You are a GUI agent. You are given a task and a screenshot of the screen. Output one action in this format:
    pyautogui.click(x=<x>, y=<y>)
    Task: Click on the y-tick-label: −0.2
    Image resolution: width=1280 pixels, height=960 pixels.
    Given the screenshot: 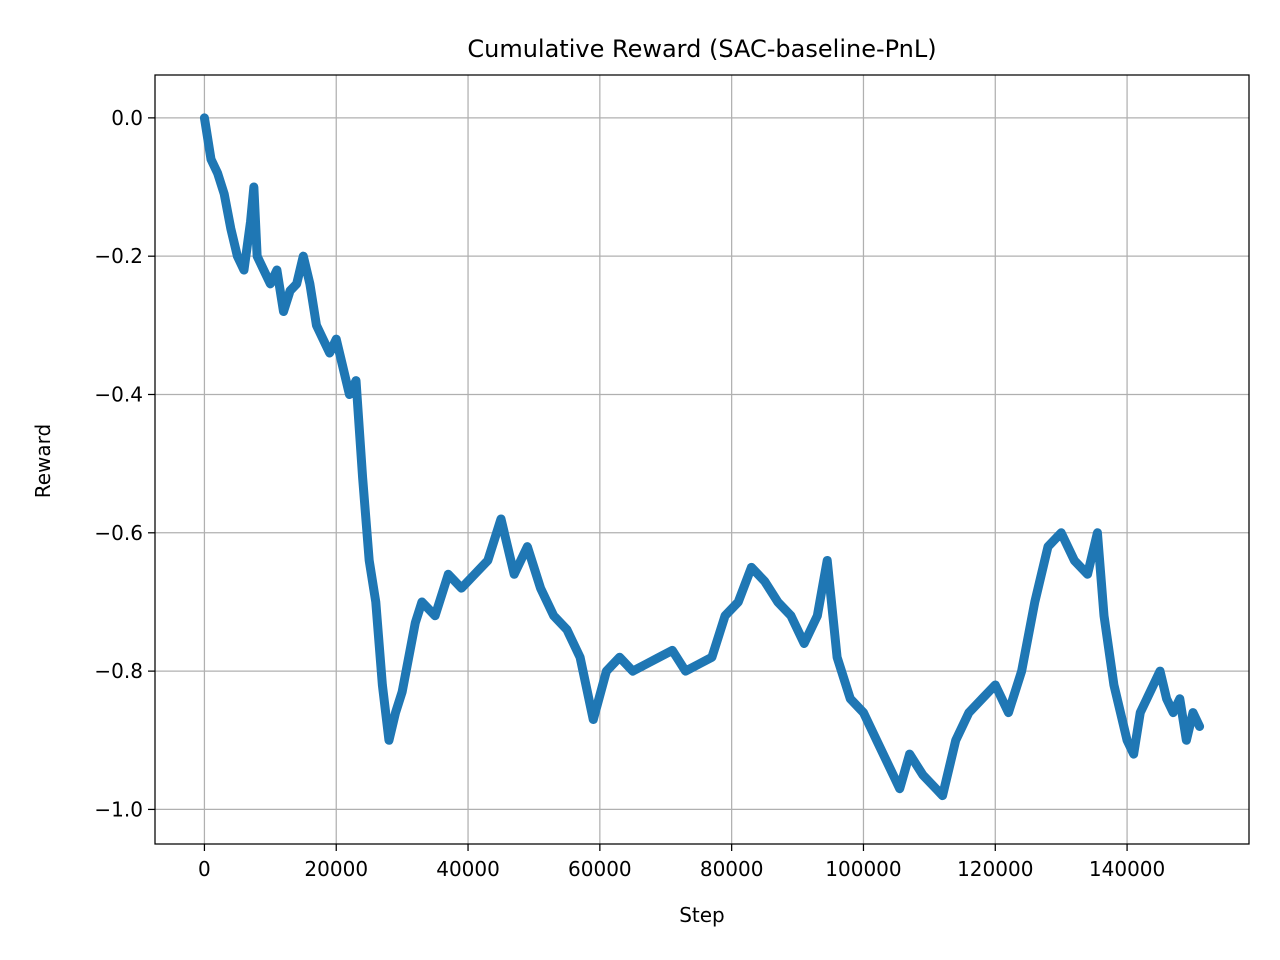 What is the action you would take?
    pyautogui.click(x=118, y=256)
    